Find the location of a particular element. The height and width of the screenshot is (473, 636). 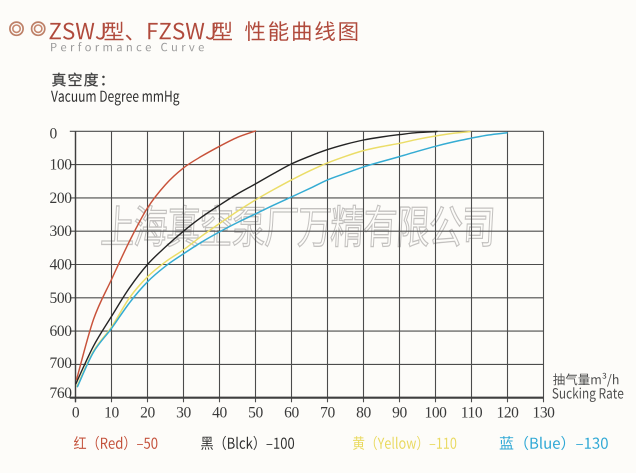

svg-text: 60 is located at coordinates (291, 413).